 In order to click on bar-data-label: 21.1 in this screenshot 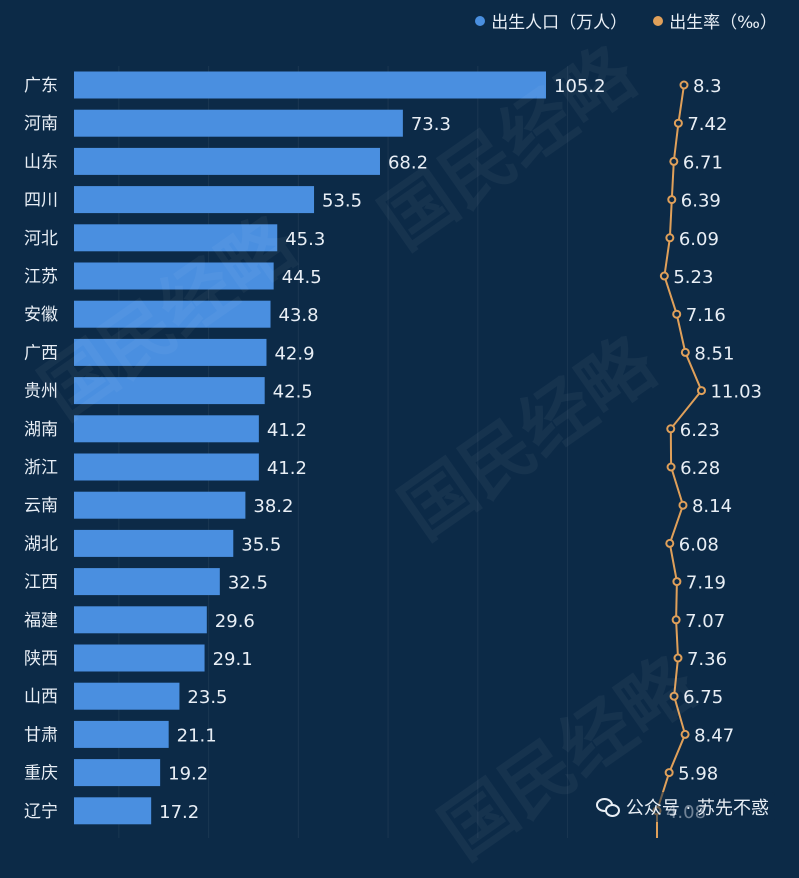, I will do `click(197, 735)`.